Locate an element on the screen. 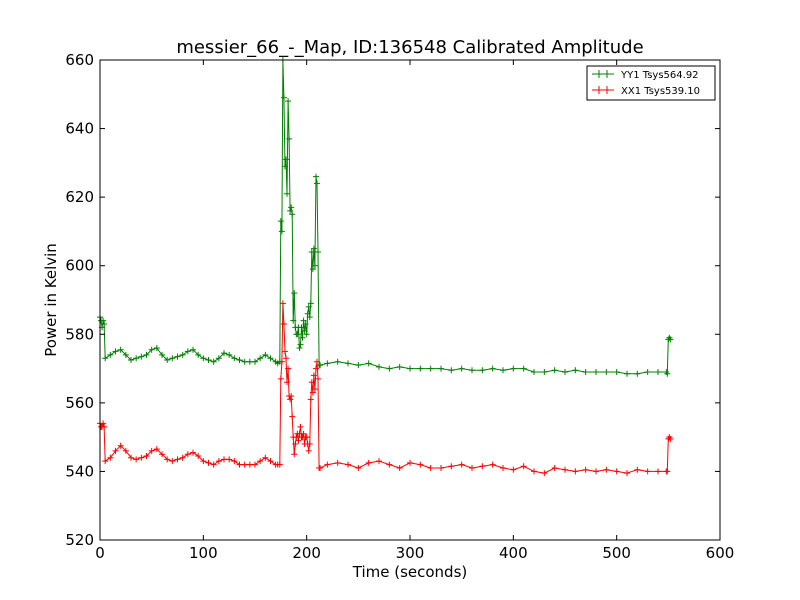 The width and height of the screenshot is (800, 600). x-tick-label: 100 is located at coordinates (203, 553).